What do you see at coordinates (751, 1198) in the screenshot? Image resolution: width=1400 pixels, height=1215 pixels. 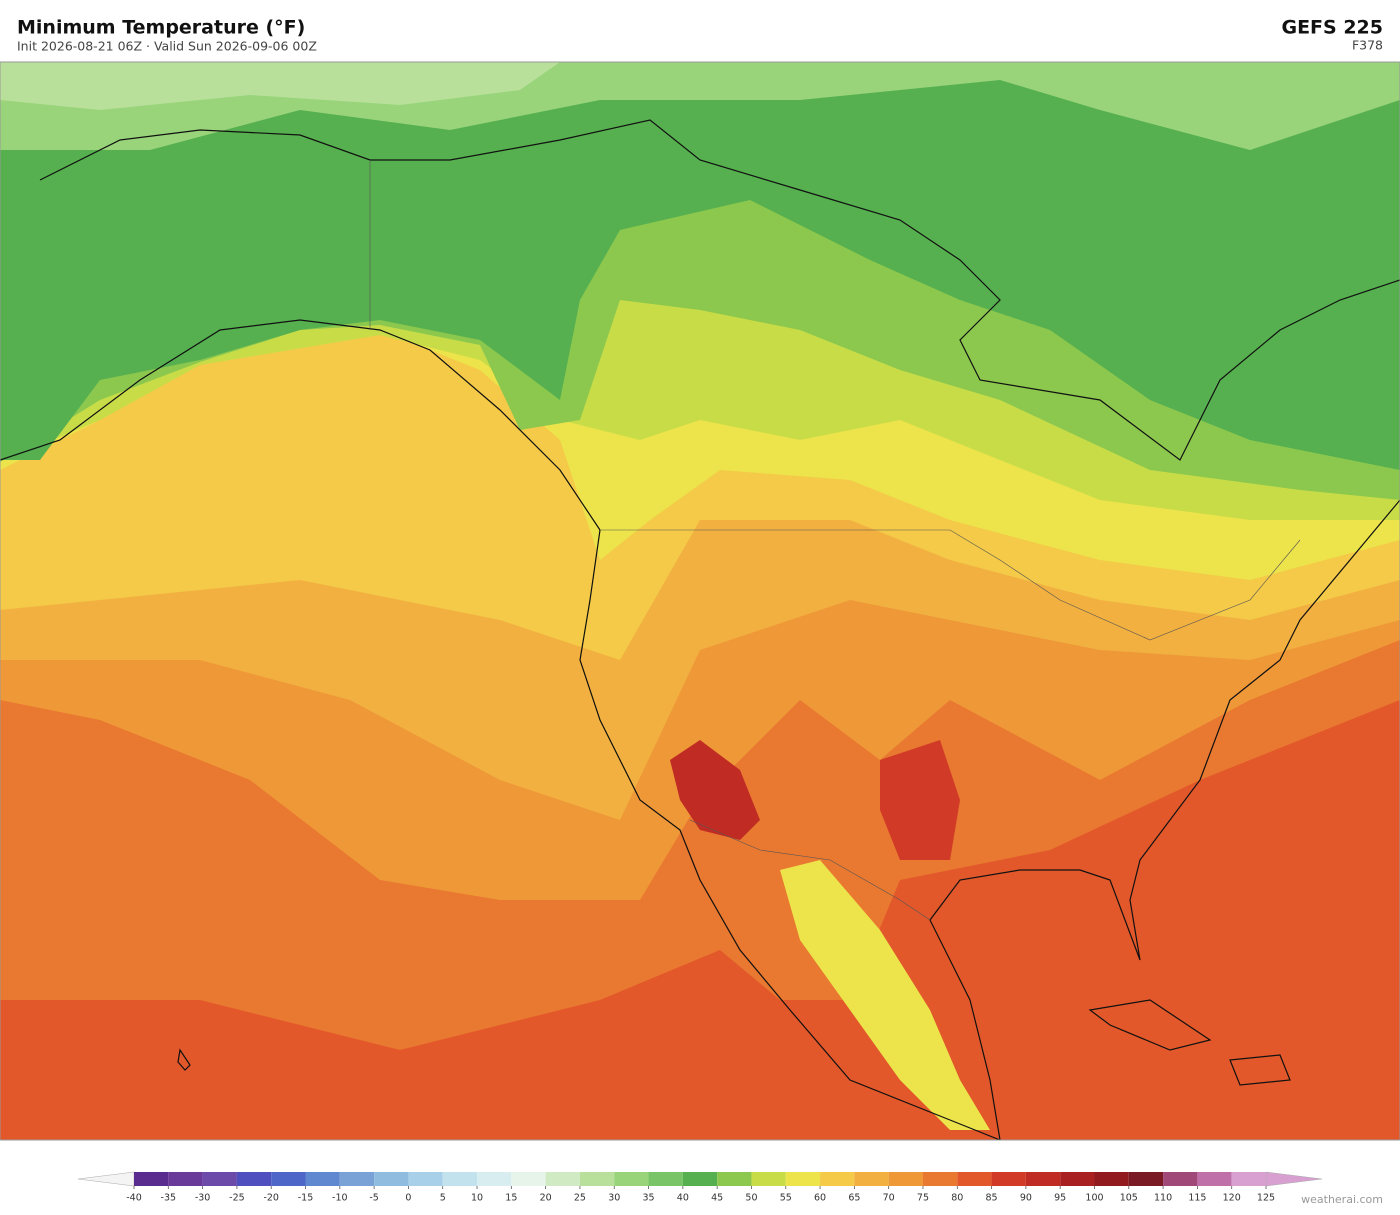 I see `colorbar-tick-label: 50` at bounding box center [751, 1198].